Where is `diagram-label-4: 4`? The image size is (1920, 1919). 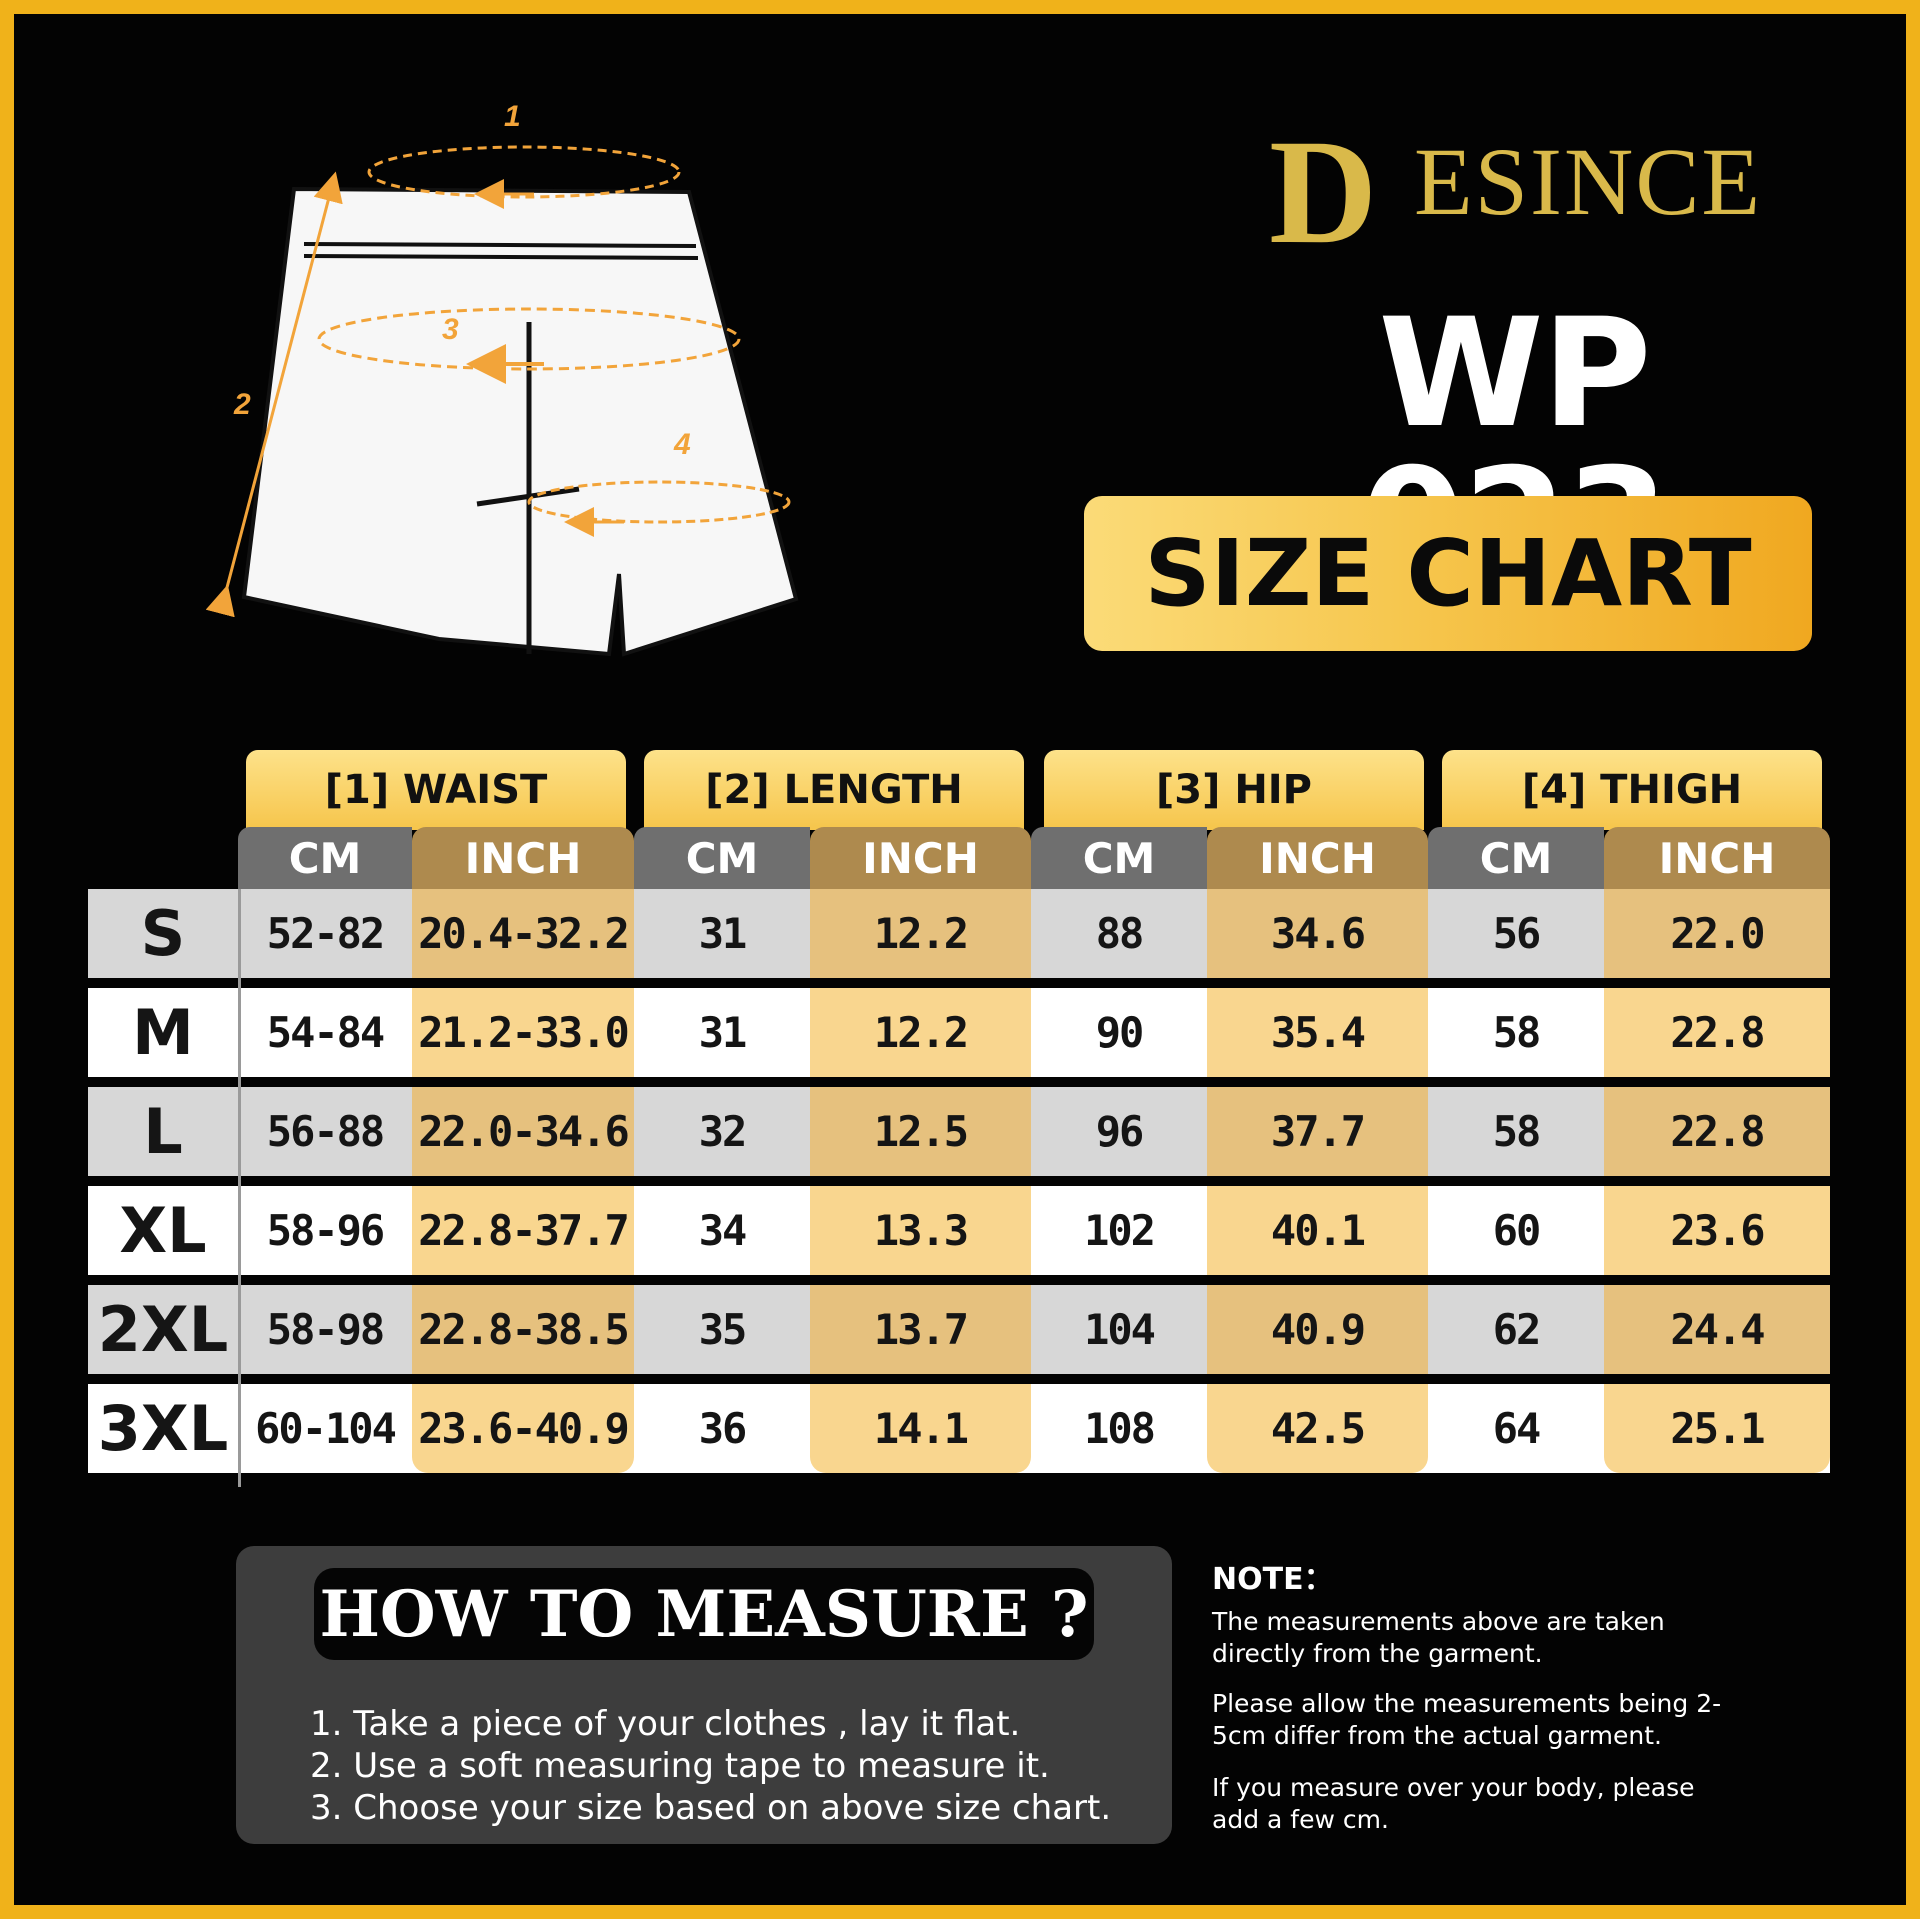
diagram-label-4: 4 is located at coordinates (682, 444).